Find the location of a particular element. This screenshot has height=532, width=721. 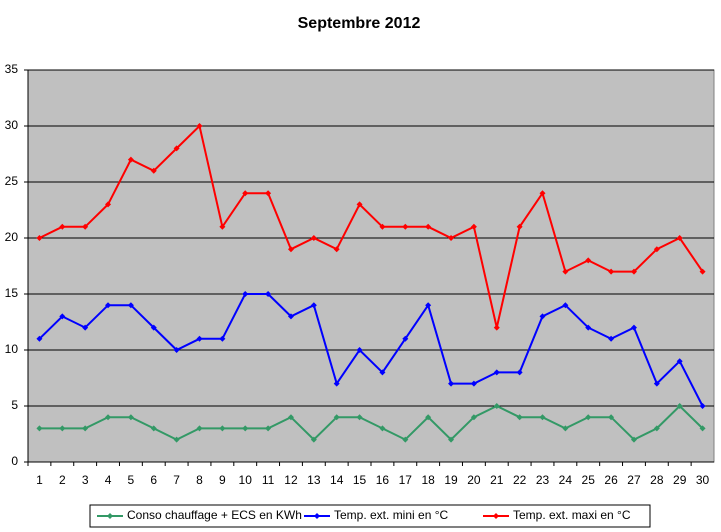

x-tick-label: 16 is located at coordinates (383, 480).